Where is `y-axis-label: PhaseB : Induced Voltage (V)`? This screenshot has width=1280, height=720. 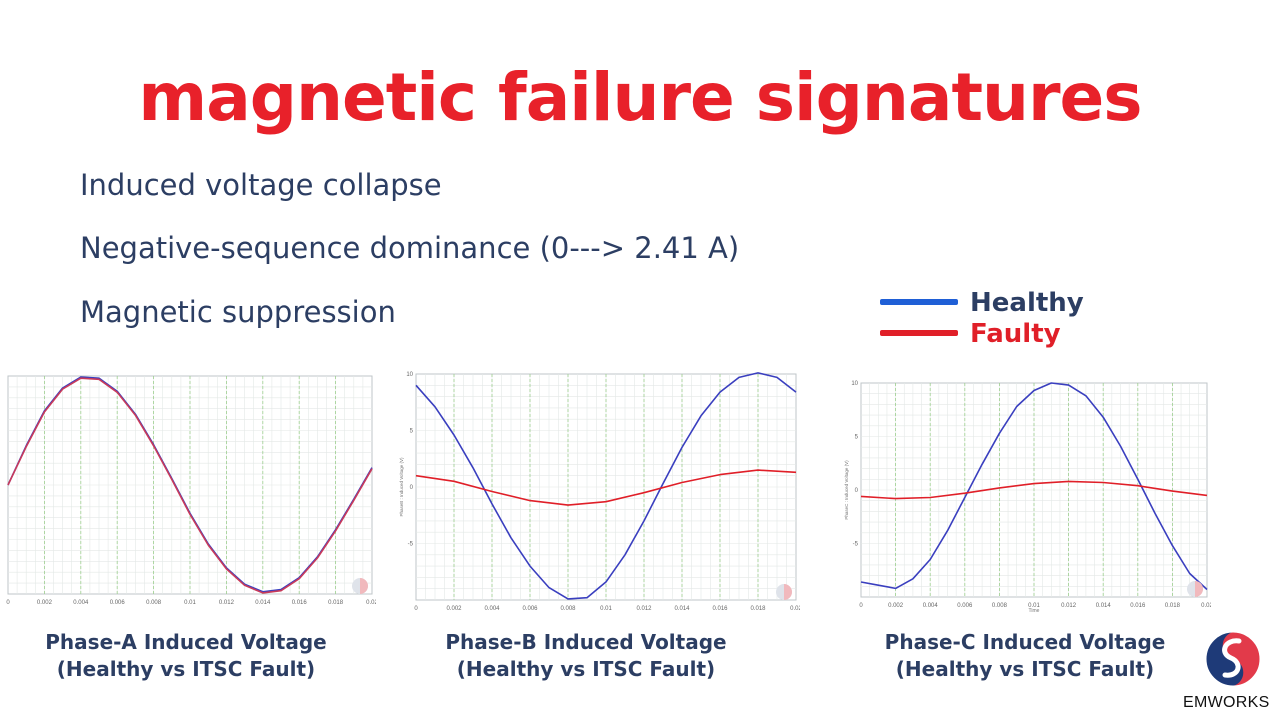
y-axis-label: PhaseB : Induced Voltage (V) is located at coordinates (401, 487).